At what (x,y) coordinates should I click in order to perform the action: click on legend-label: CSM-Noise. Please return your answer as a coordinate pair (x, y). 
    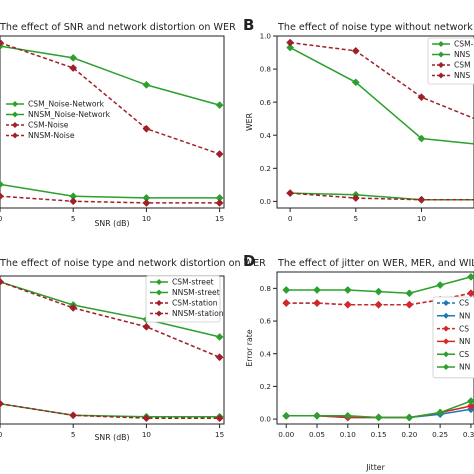
    Looking at the image, I should click on (48, 125).